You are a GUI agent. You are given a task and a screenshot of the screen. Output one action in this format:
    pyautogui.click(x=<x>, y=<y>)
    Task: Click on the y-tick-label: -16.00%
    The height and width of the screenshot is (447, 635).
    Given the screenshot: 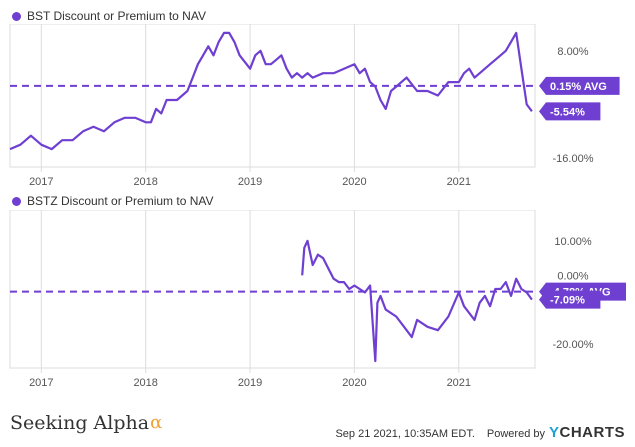 What is the action you would take?
    pyautogui.click(x=573, y=159)
    